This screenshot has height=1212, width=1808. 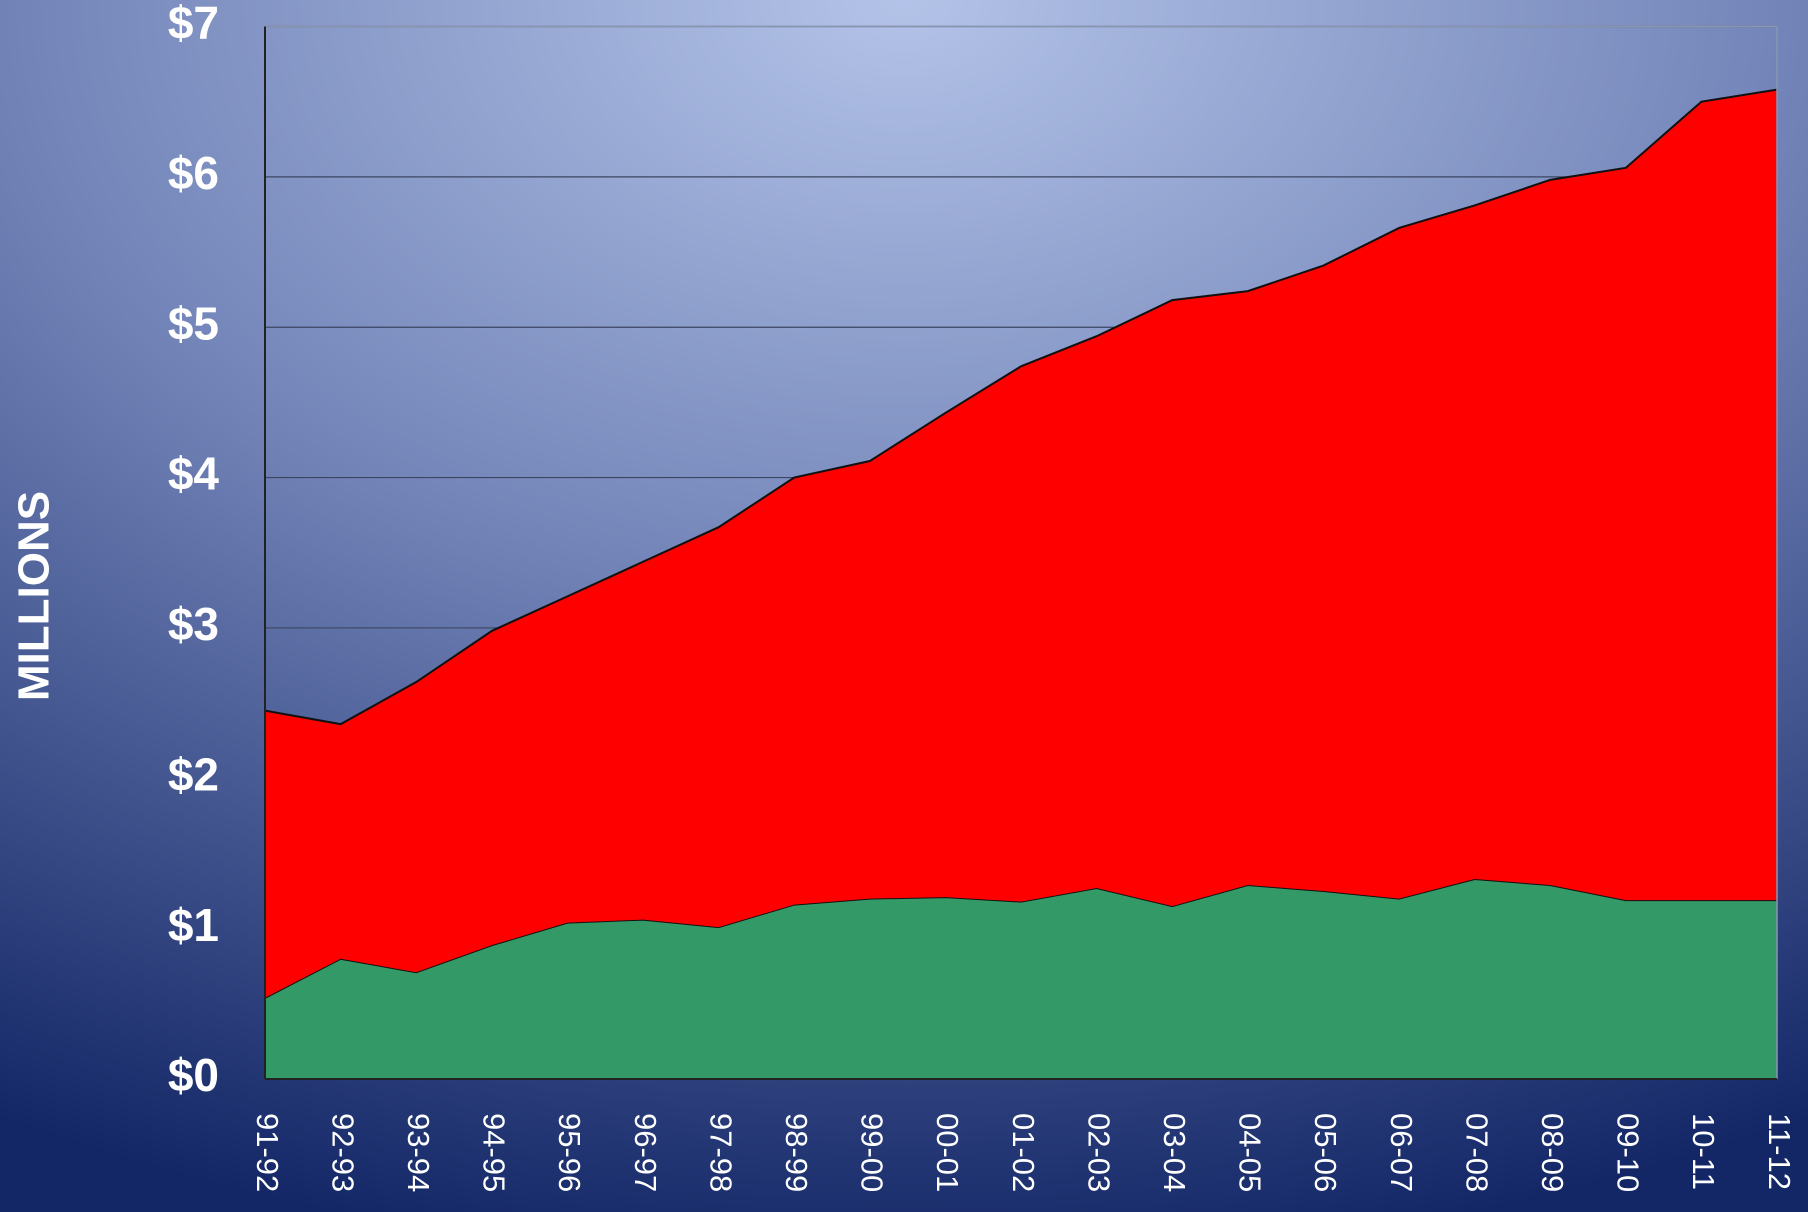 I want to click on y-tick-label: $3, so click(x=193, y=624).